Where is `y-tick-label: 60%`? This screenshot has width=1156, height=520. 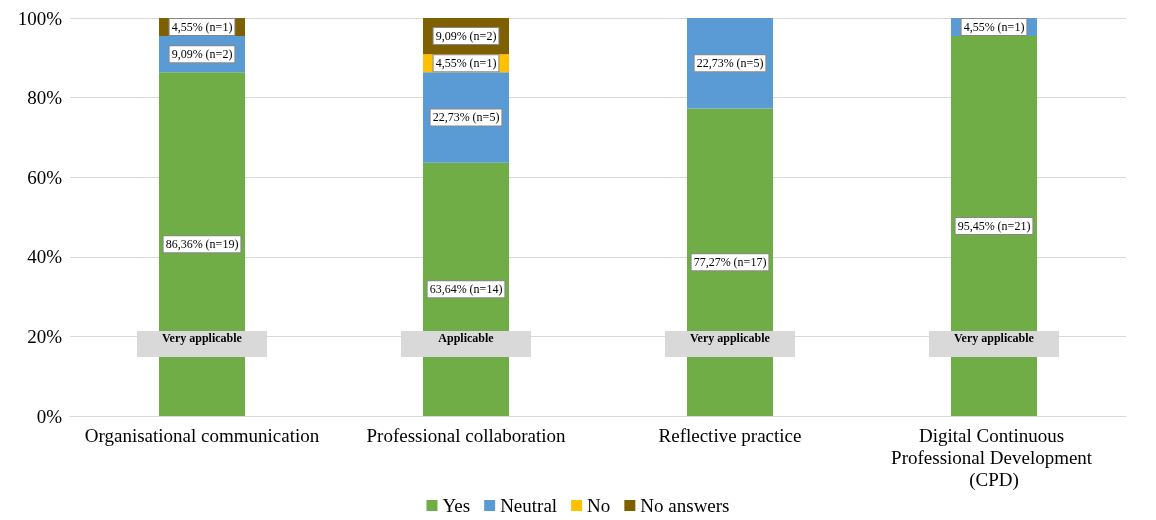 y-tick-label: 60% is located at coordinates (45, 177).